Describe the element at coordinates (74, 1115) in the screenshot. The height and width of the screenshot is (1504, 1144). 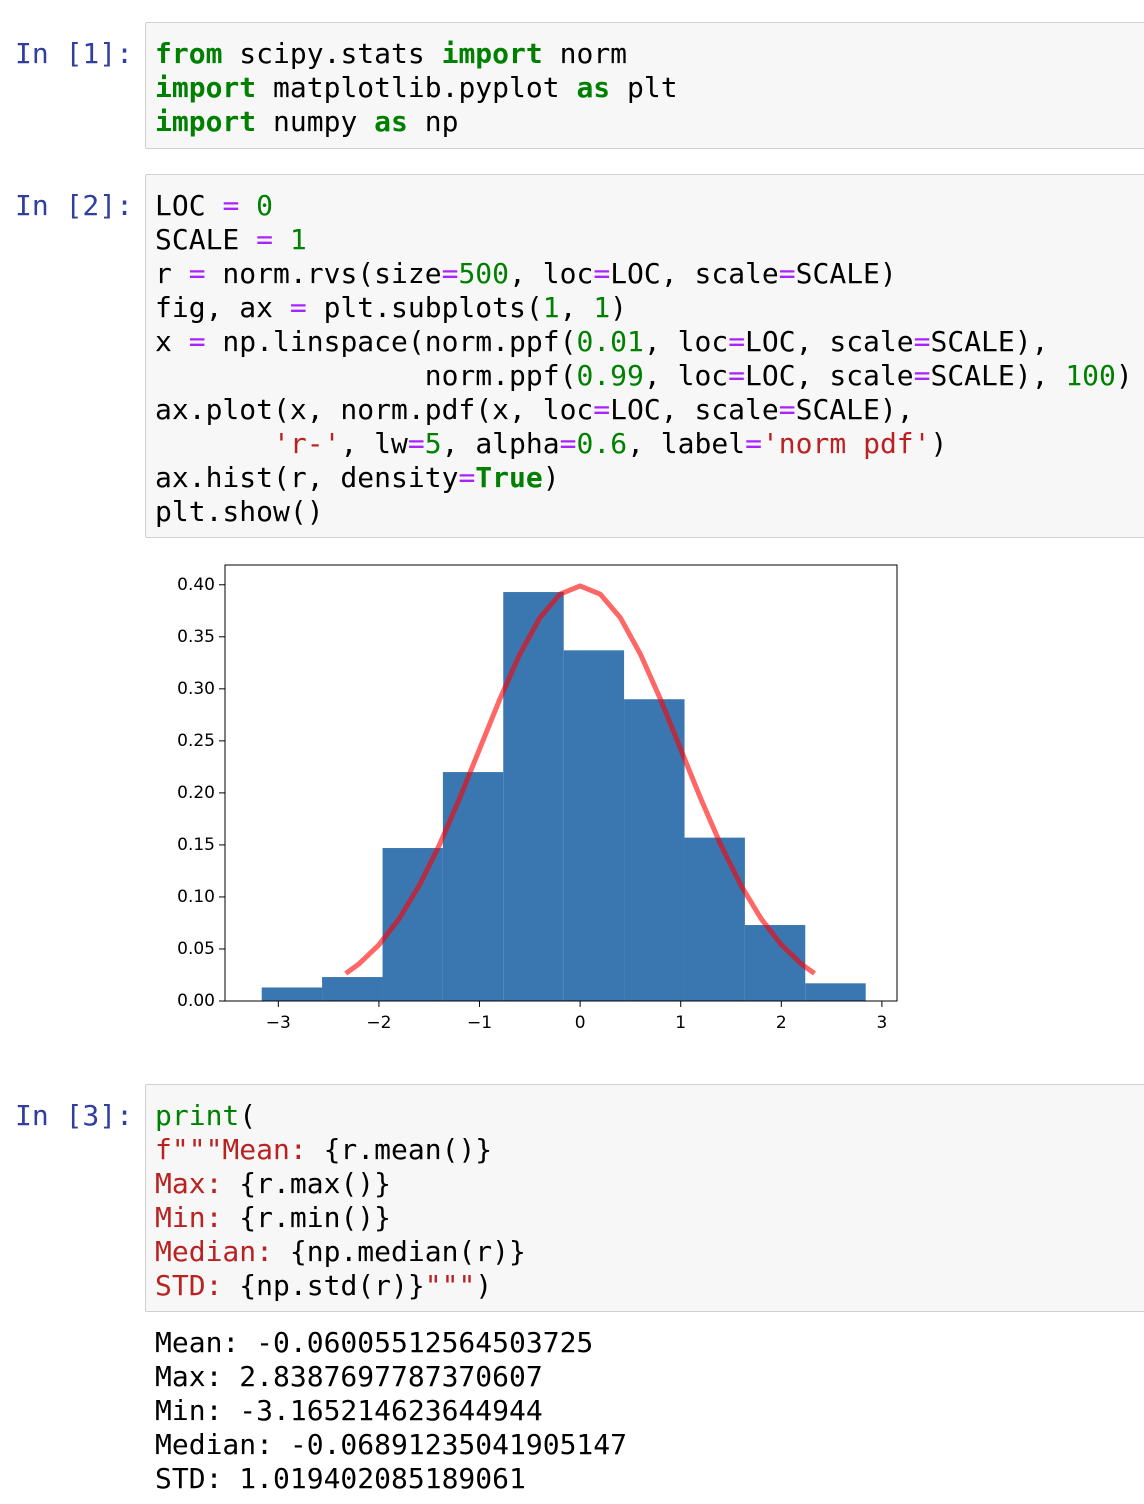
I see `cell-prompt: In [3]:` at that location.